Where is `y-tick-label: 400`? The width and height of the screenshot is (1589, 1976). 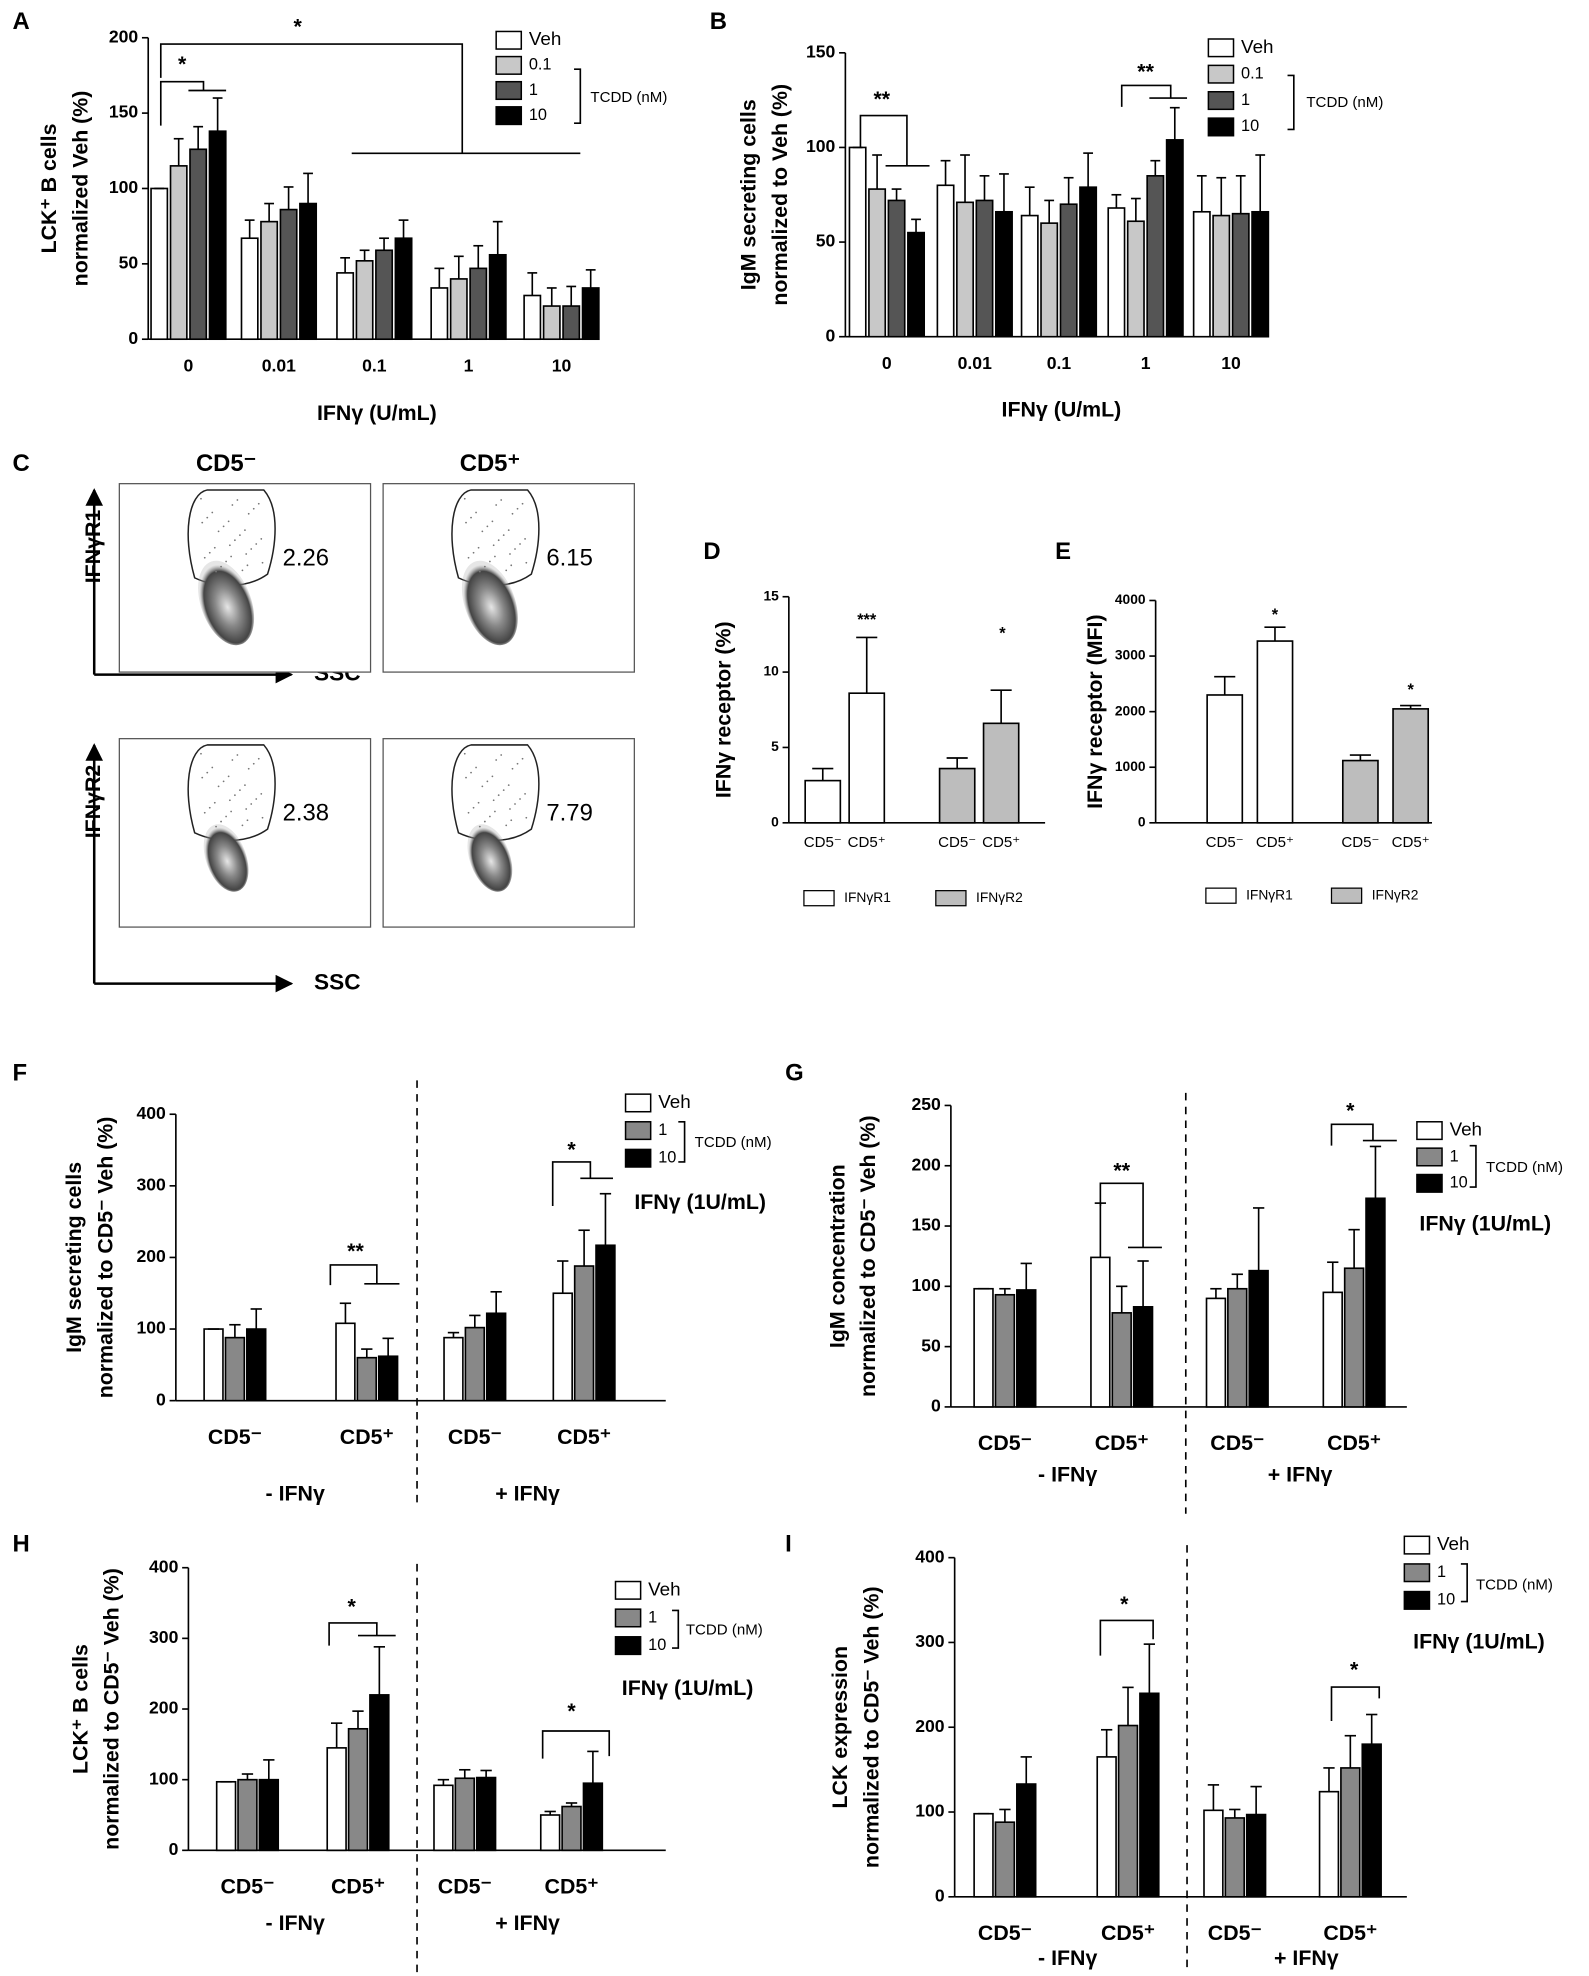
y-tick-label: 400 is located at coordinates (151, 1113).